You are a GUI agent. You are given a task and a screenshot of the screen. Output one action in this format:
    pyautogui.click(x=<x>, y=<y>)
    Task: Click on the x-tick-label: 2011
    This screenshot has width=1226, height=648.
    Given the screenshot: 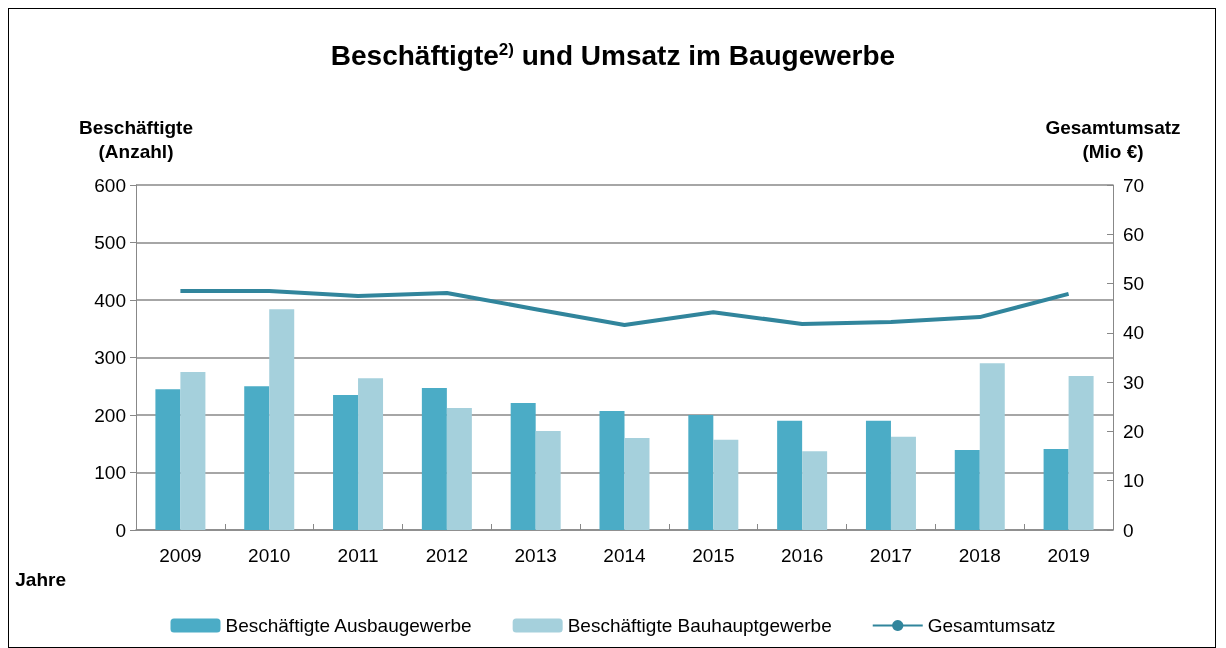 What is the action you would take?
    pyautogui.click(x=358, y=555)
    